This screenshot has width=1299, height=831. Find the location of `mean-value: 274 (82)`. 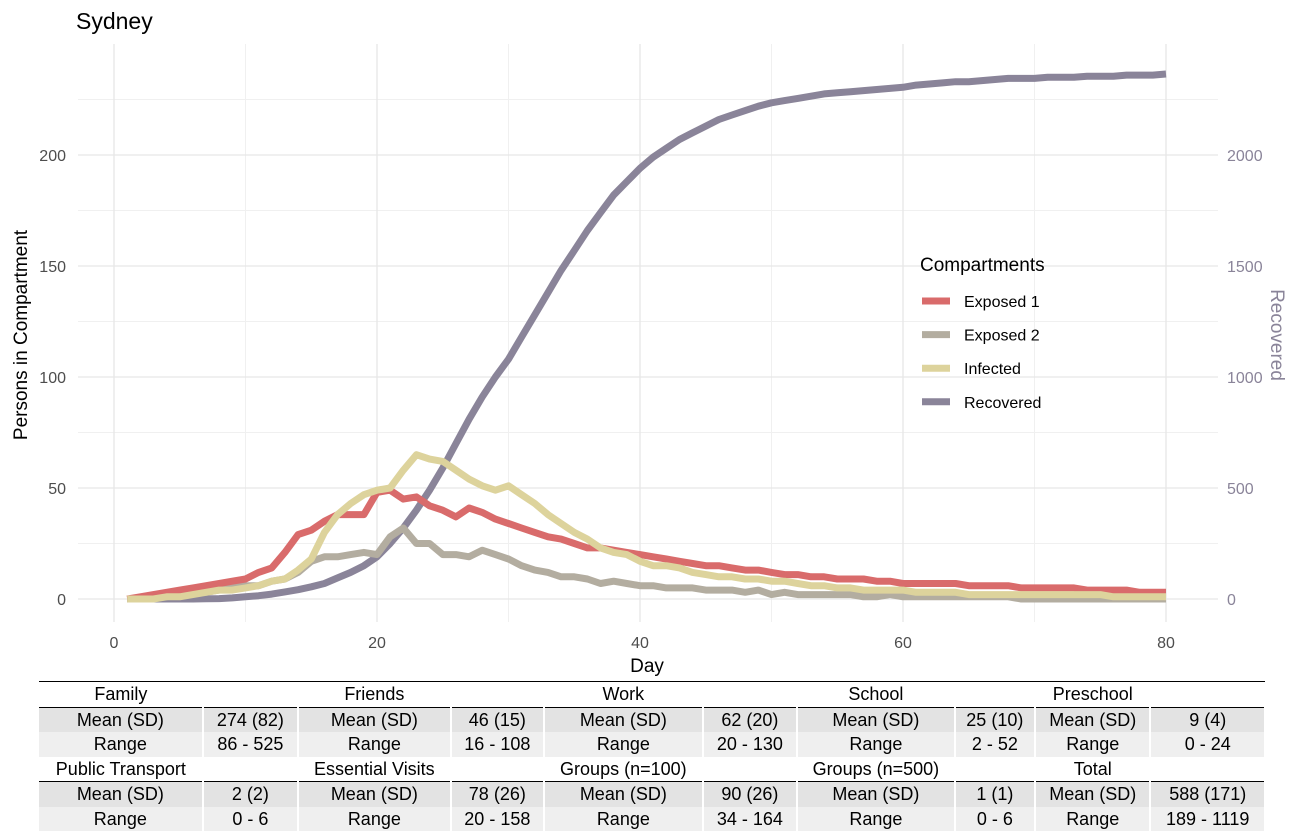

mean-value: 274 (82) is located at coordinates (250, 719).